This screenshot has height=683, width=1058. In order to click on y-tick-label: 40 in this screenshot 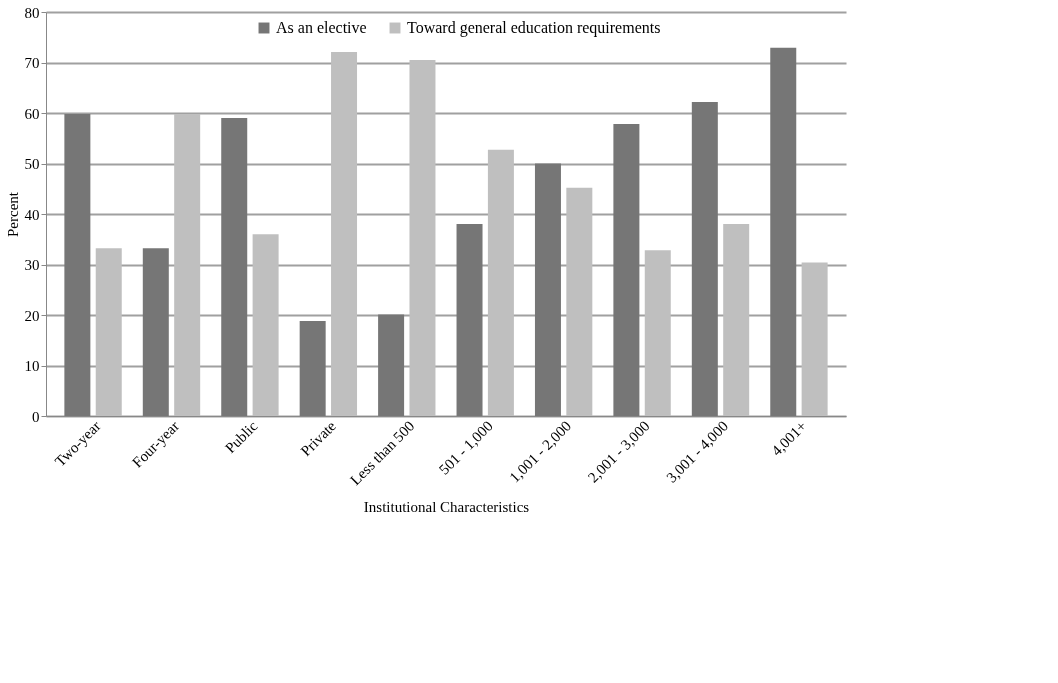, I will do `click(32, 214)`.